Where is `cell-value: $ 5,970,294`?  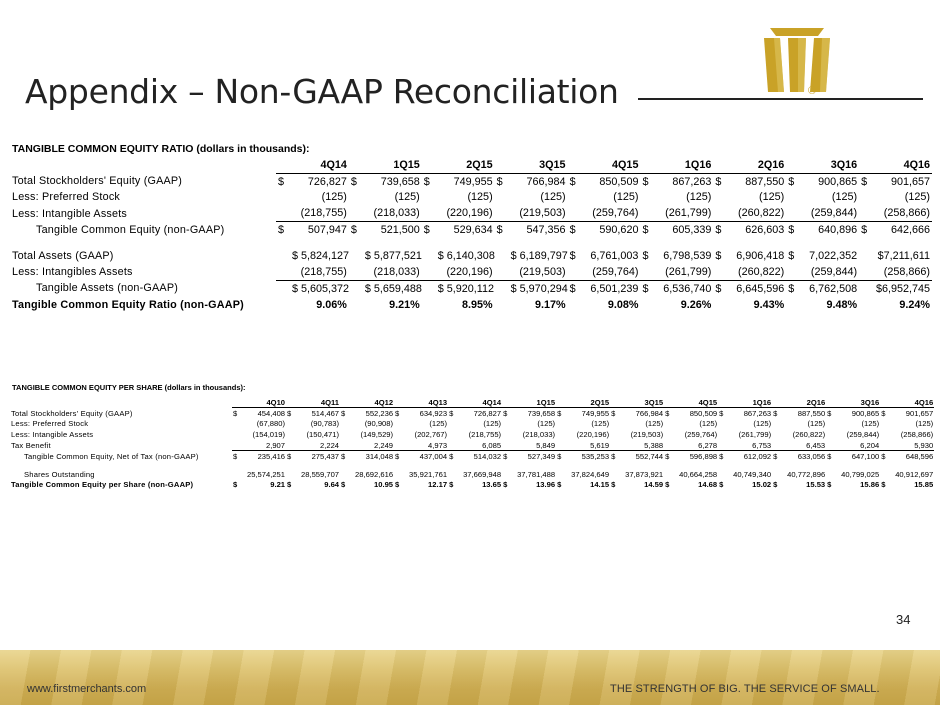
cell-value: $ 5,970,294 is located at coordinates (539, 288).